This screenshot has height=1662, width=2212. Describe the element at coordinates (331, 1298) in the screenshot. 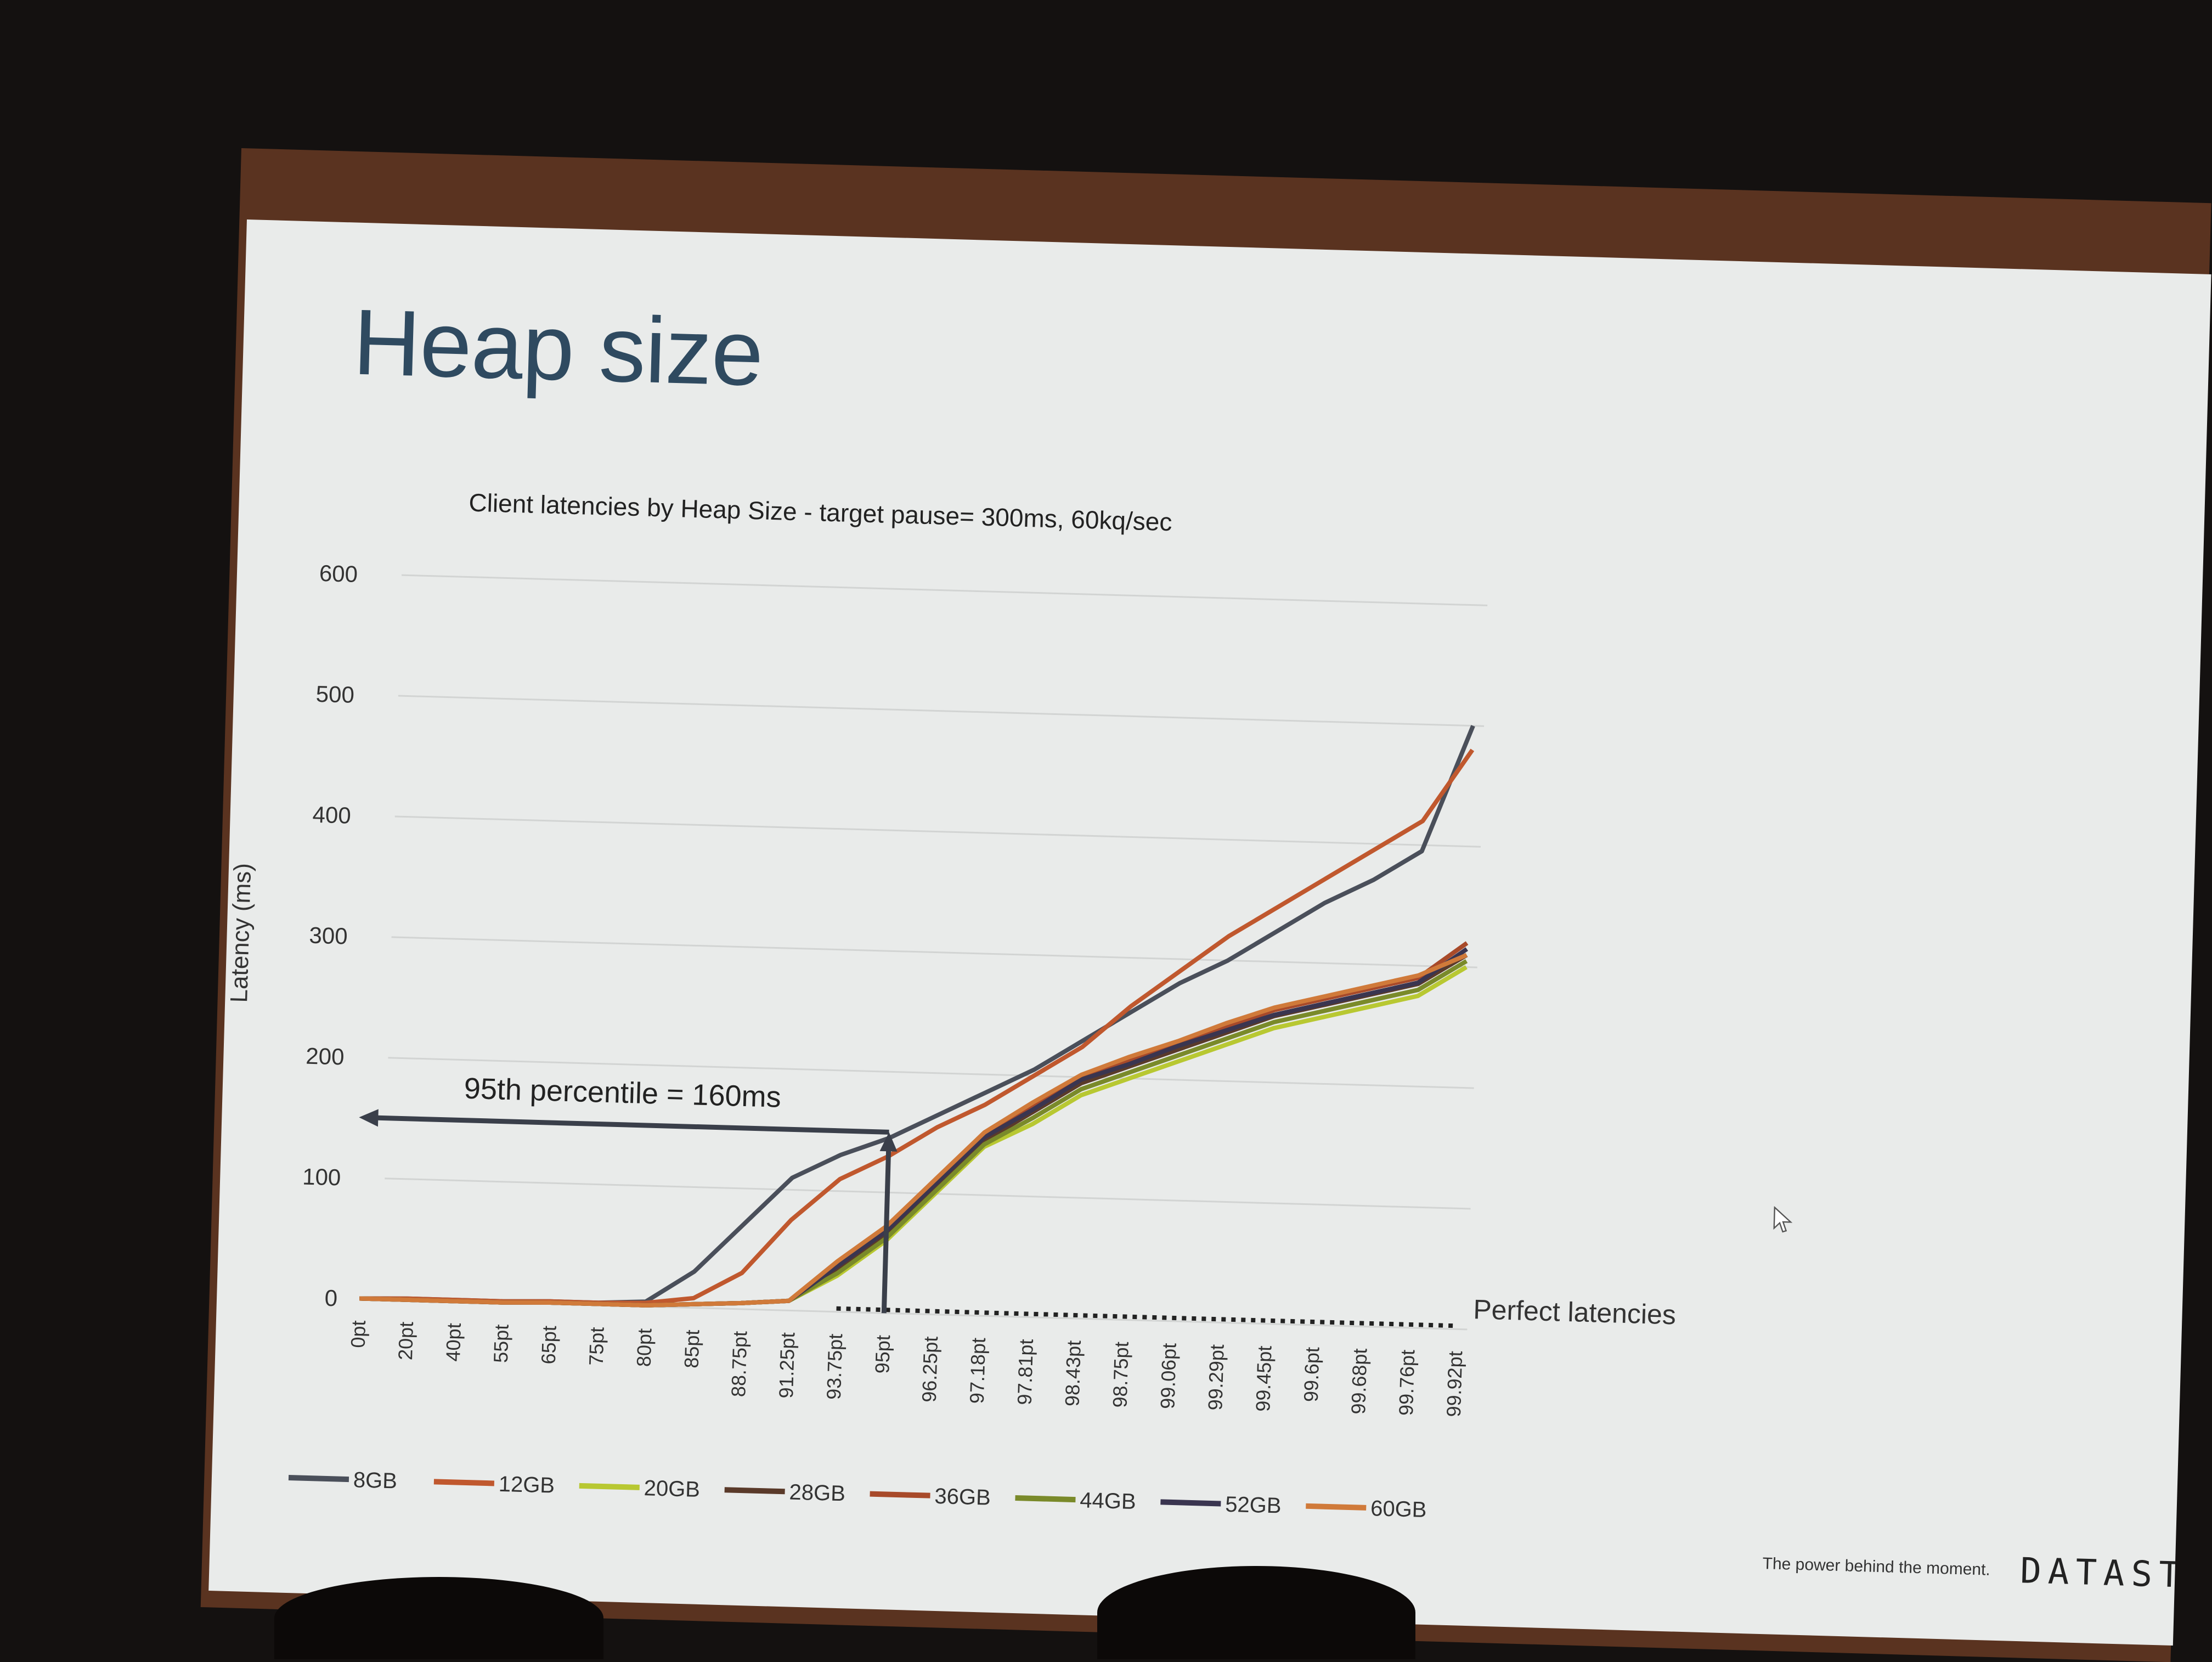

I see `y-tick-label: 0` at that location.